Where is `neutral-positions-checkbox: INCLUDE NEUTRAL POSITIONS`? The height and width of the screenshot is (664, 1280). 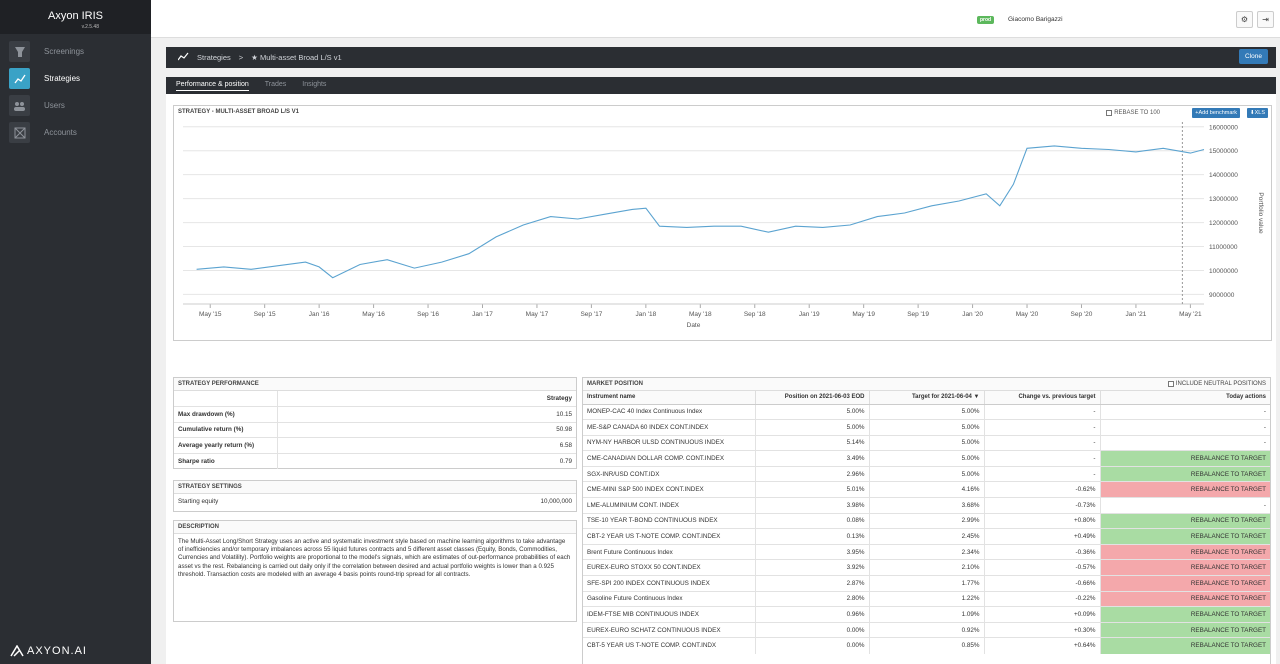 neutral-positions-checkbox: INCLUDE NEUTRAL POSITIONS is located at coordinates (1216, 384).